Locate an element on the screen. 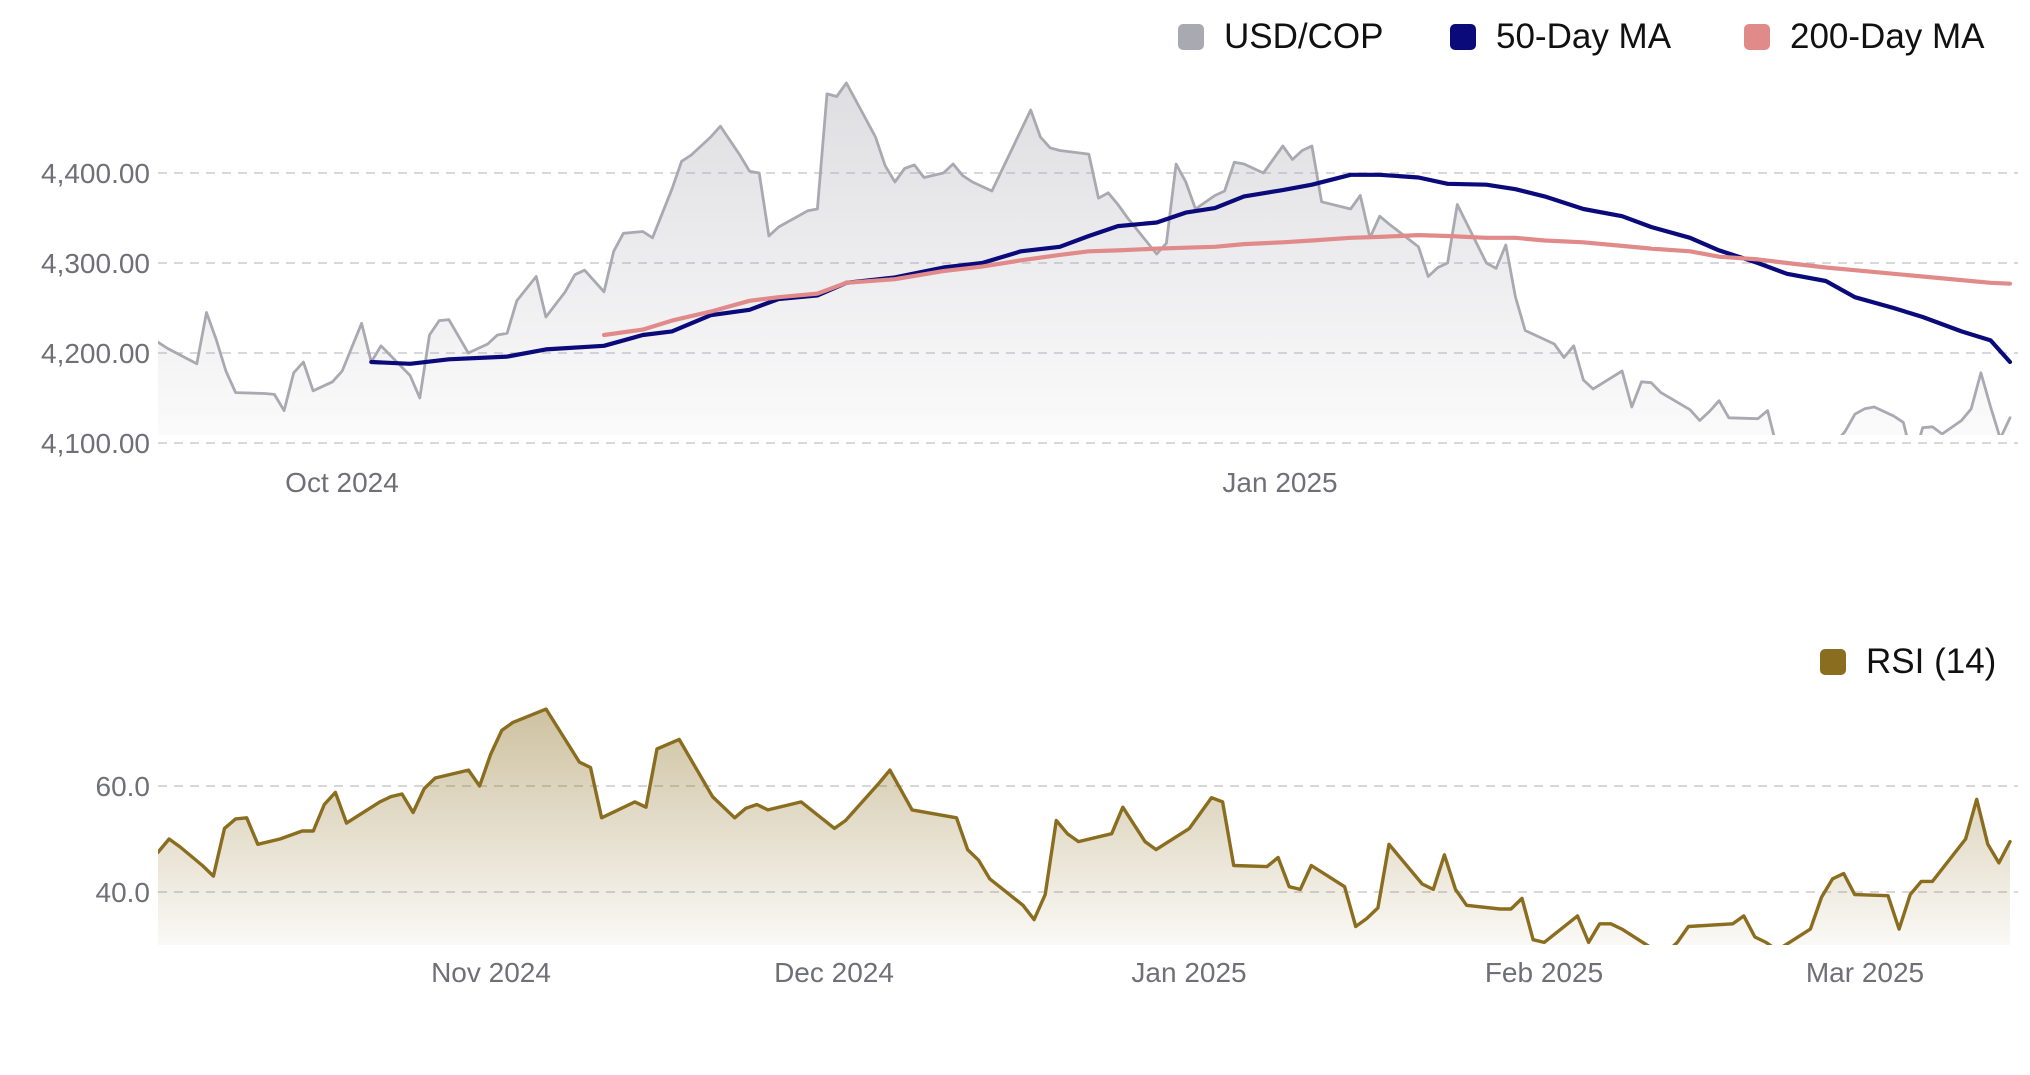  price-x-ticks: Oct 2024 Jan 2025 is located at coordinates (811, 482).